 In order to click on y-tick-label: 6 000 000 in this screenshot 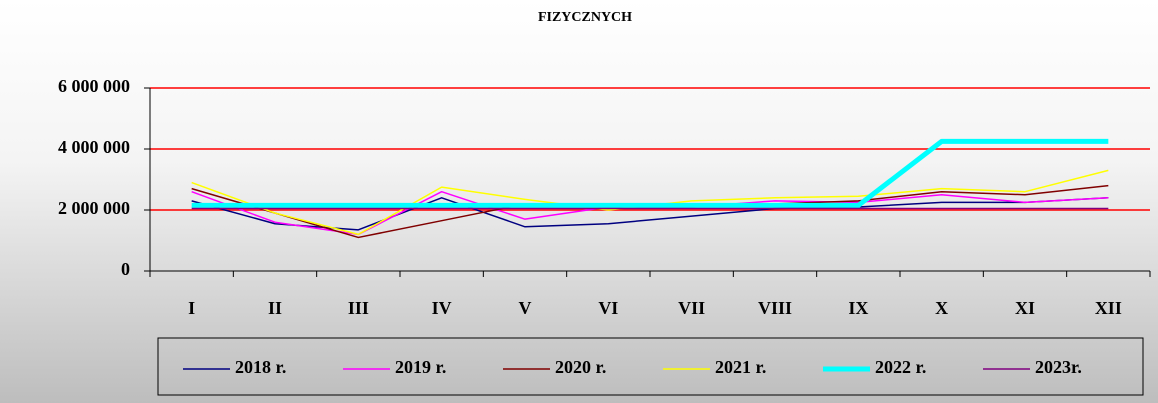, I will do `click(94, 86)`.